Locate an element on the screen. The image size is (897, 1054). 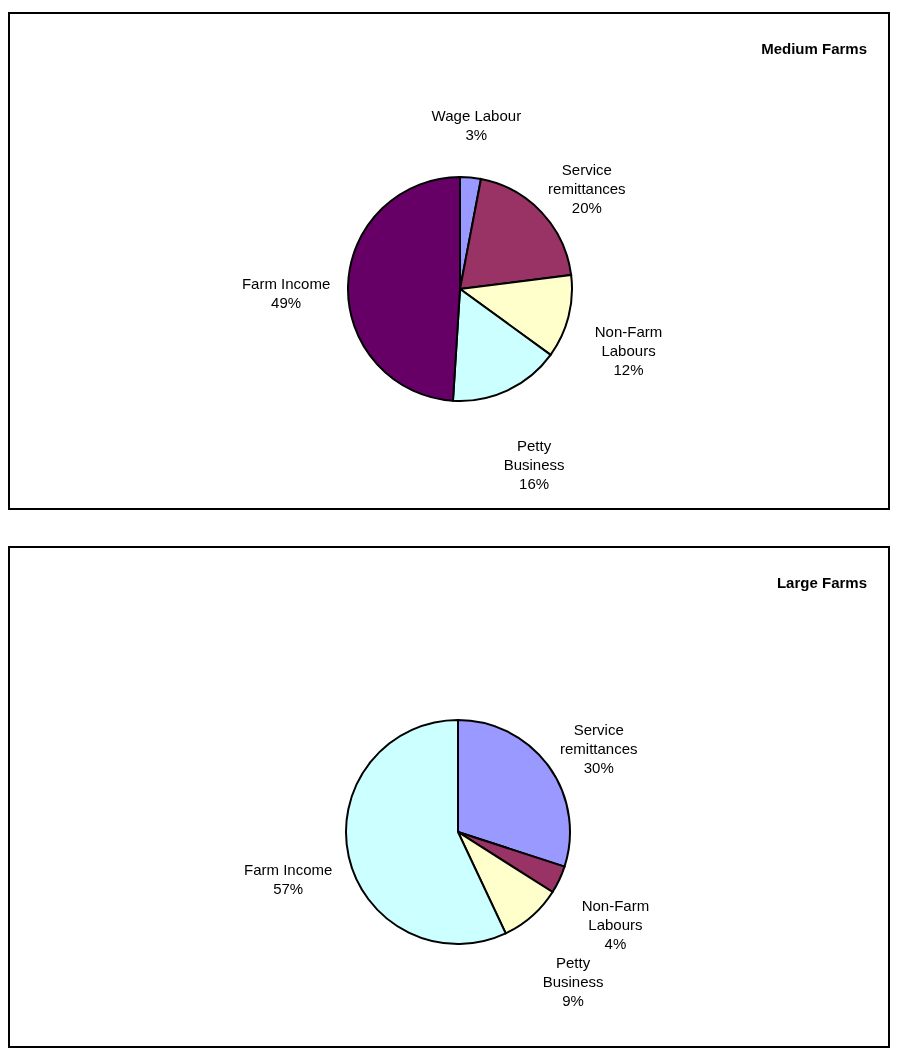
text: Medium Farms is located at coordinates (814, 48).